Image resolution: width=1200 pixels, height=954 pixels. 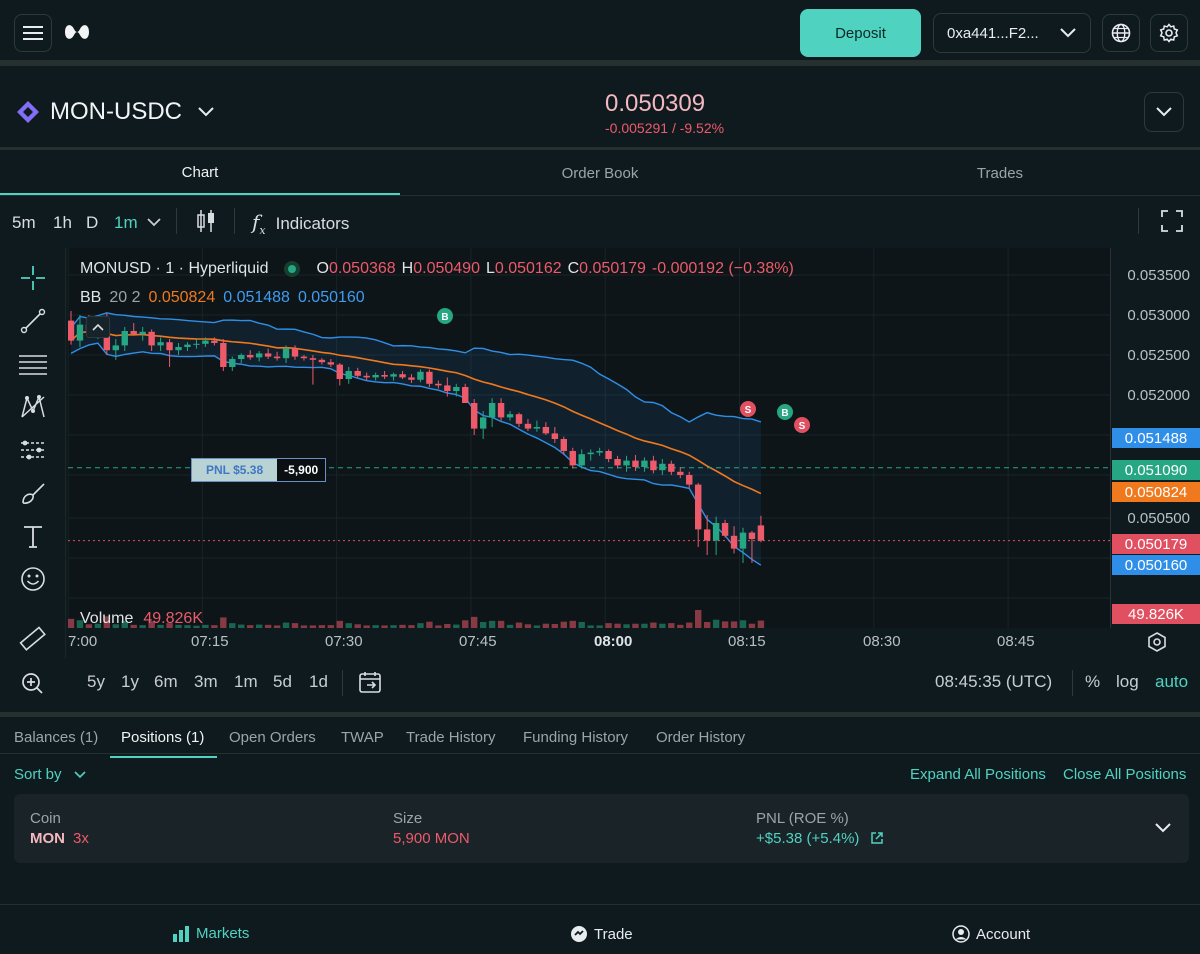 What do you see at coordinates (1158, 395) in the screenshot?
I see `y-tick: 0.052000` at bounding box center [1158, 395].